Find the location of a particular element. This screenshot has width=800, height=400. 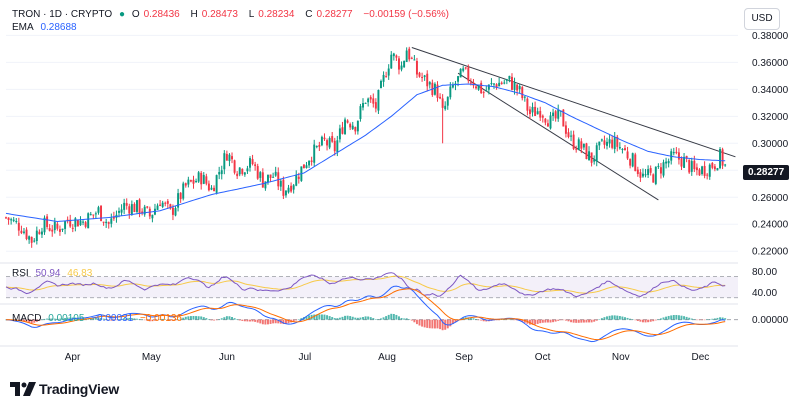

macd-legend: MACD 0.00105 −0.00031 −0.00136 is located at coordinates (99, 319).